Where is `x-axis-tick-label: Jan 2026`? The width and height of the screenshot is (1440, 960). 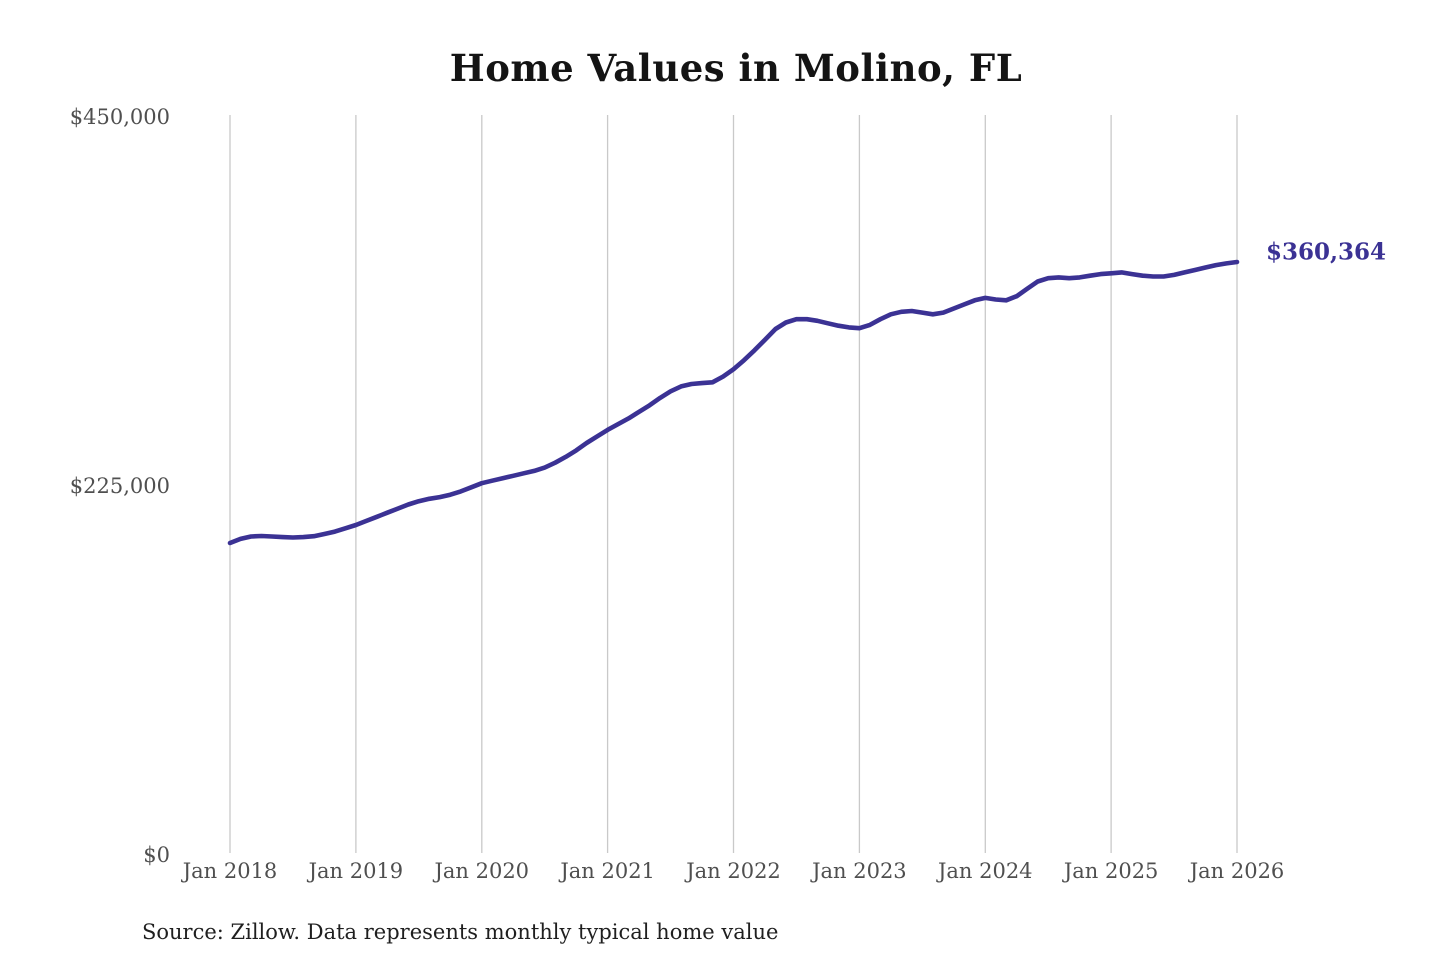 x-axis-tick-label: Jan 2026 is located at coordinates (1237, 871).